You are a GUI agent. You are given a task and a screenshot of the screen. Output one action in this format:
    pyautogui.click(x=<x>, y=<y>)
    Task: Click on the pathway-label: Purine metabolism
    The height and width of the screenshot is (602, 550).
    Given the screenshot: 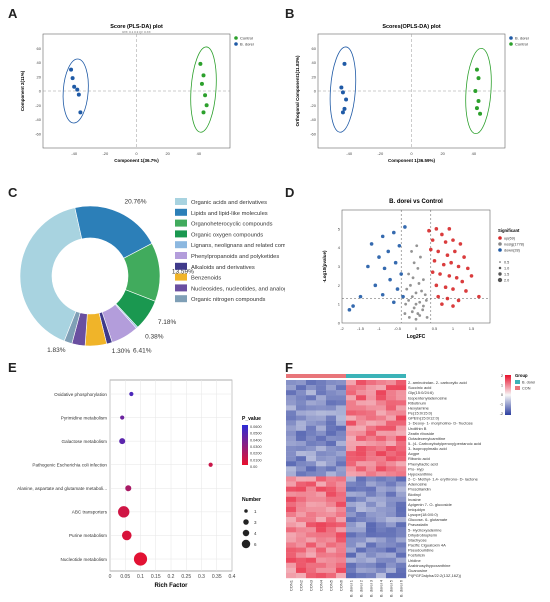 What is the action you would take?
    pyautogui.click(x=88, y=535)
    